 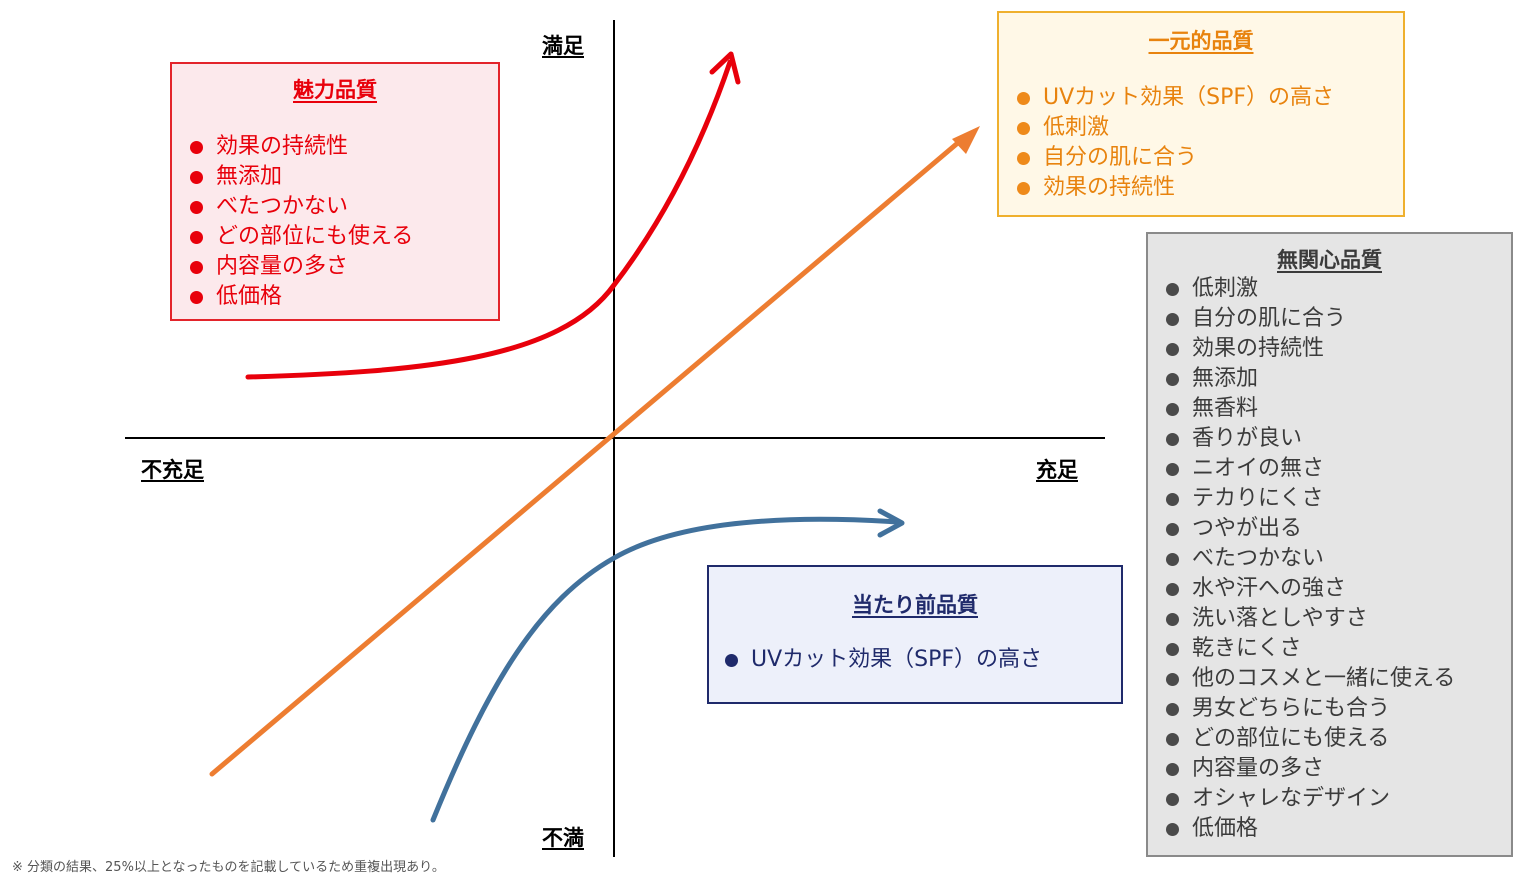 What do you see at coordinates (915, 634) in the screenshot?
I see `must-be-quality-box: 当たり前品質 UVカット効果（SPF）の高さ` at bounding box center [915, 634].